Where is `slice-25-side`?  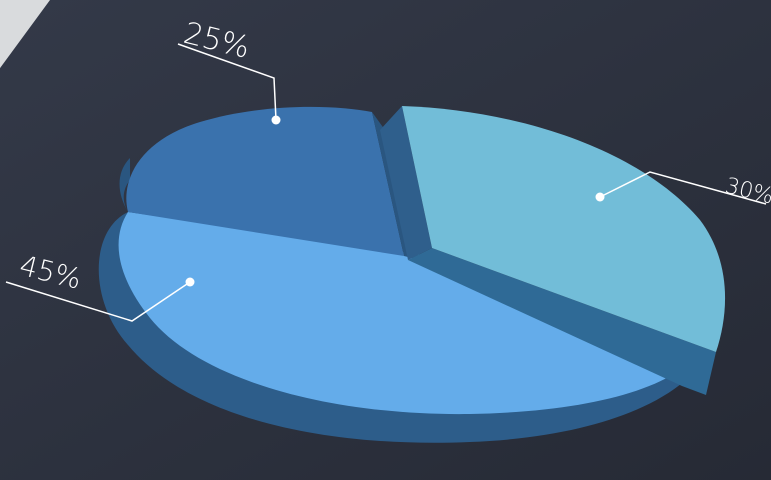
slice-25-side is located at coordinates (124, 185).